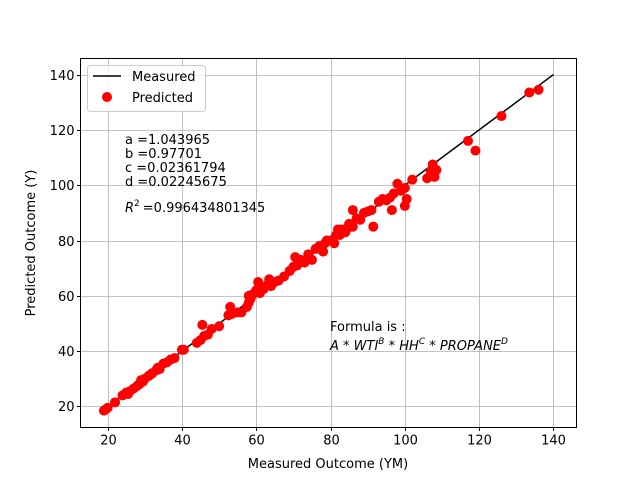  I want to click on x-tick-label: 20, so click(108, 441).